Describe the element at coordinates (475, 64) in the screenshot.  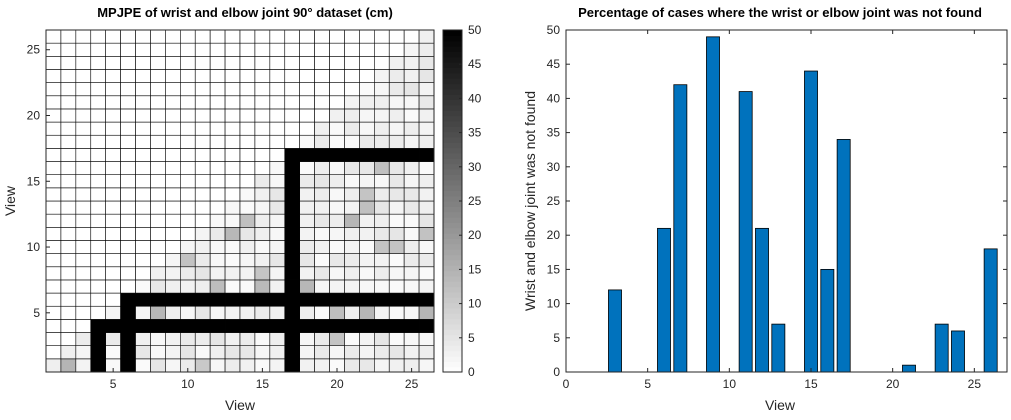
I see `colorbar-tick-label: 45` at that location.